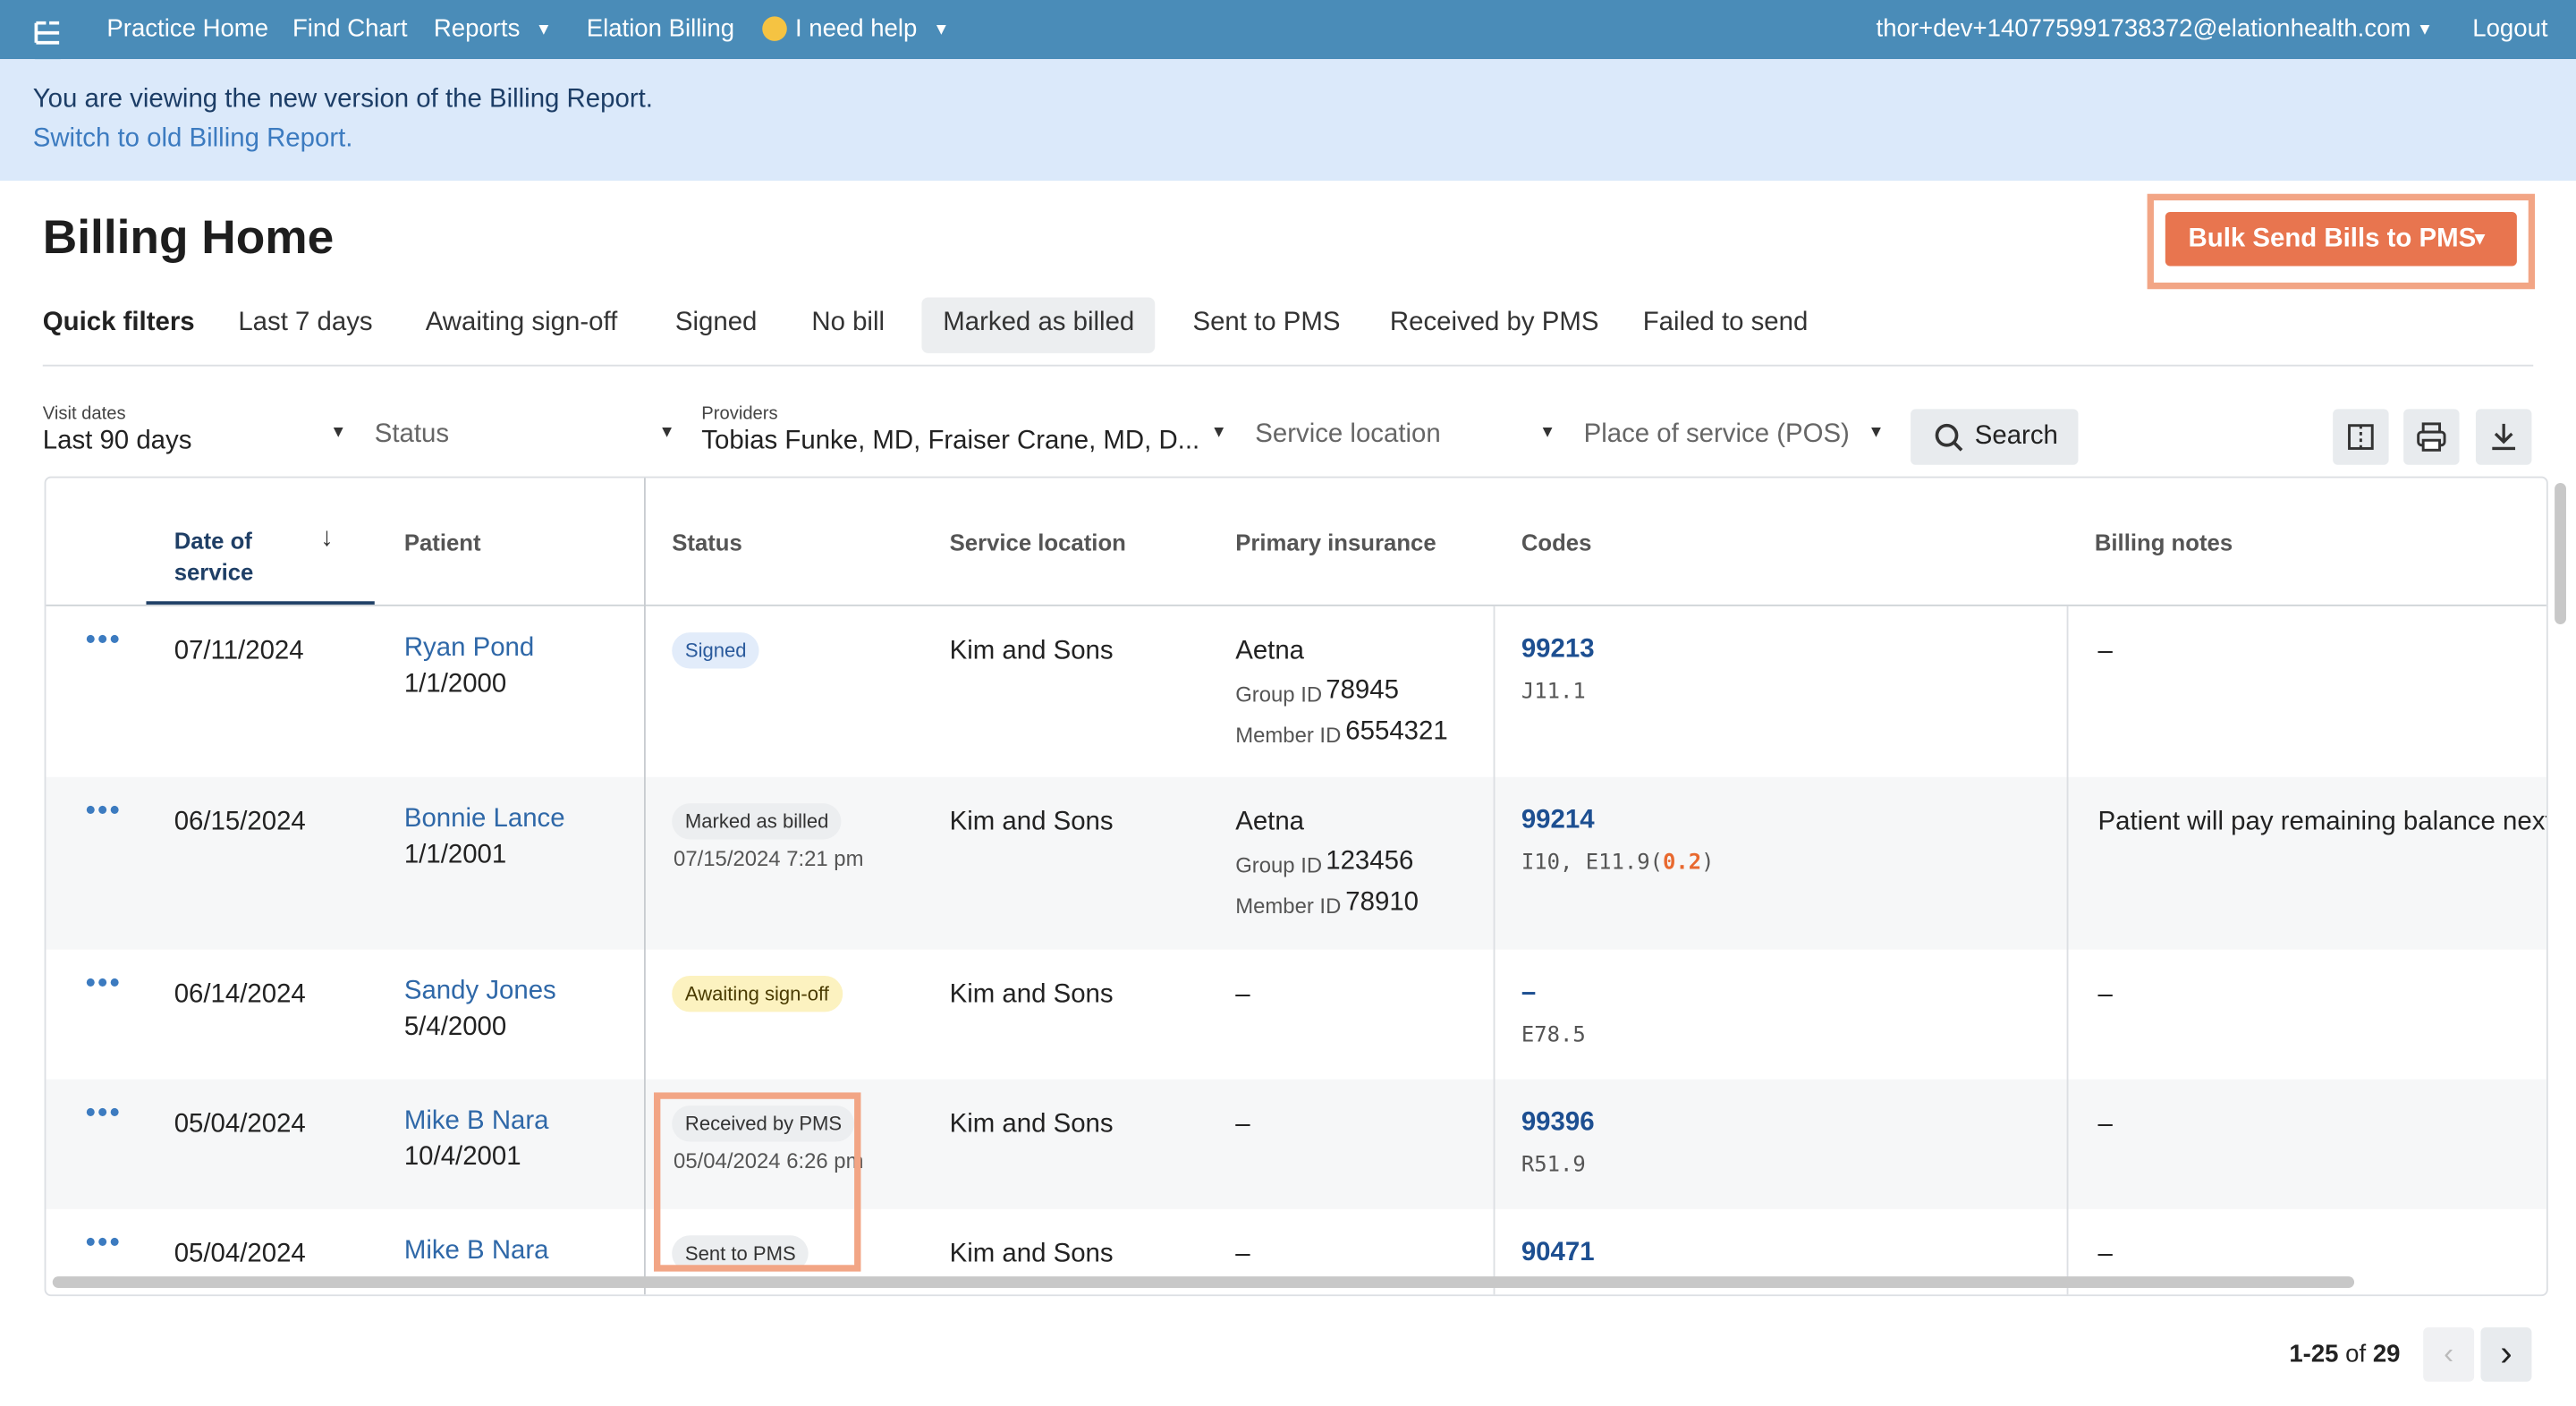 The image size is (2576, 1406). I want to click on nav-bar, so click(1288, 30).